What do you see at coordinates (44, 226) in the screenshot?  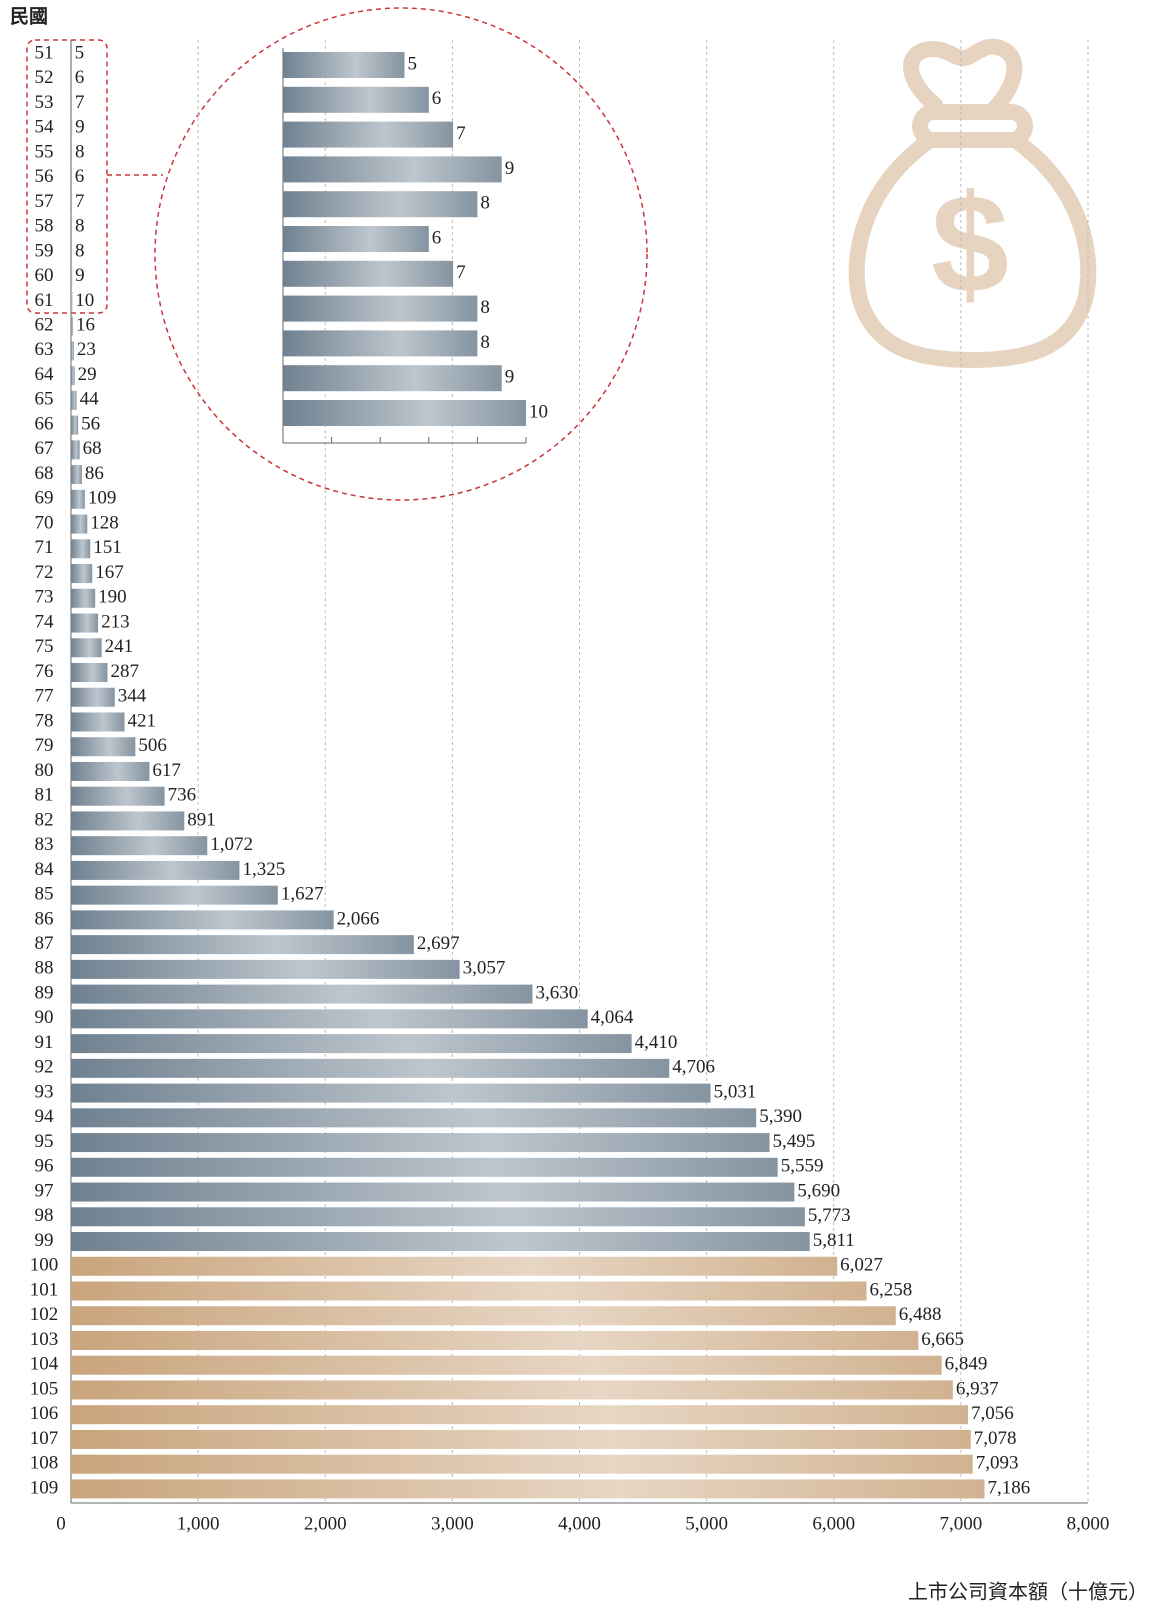 I see `y-tick-label: 58` at bounding box center [44, 226].